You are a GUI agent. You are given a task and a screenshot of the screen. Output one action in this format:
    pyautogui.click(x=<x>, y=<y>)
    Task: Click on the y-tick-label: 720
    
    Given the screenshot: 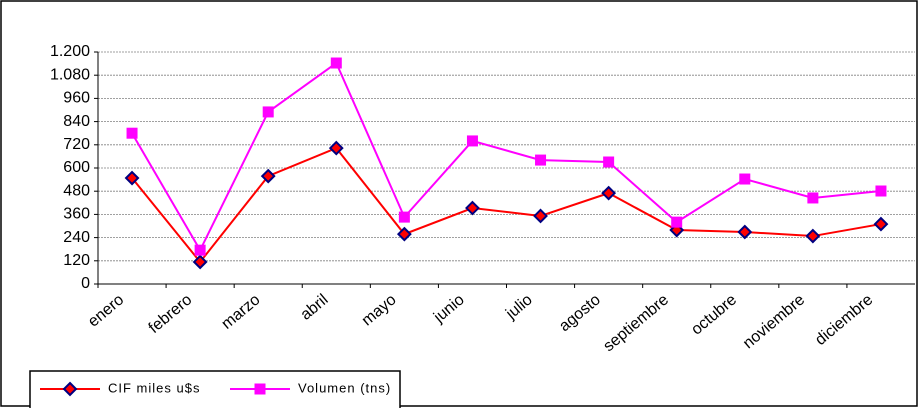 What is the action you would take?
    pyautogui.click(x=76, y=144)
    